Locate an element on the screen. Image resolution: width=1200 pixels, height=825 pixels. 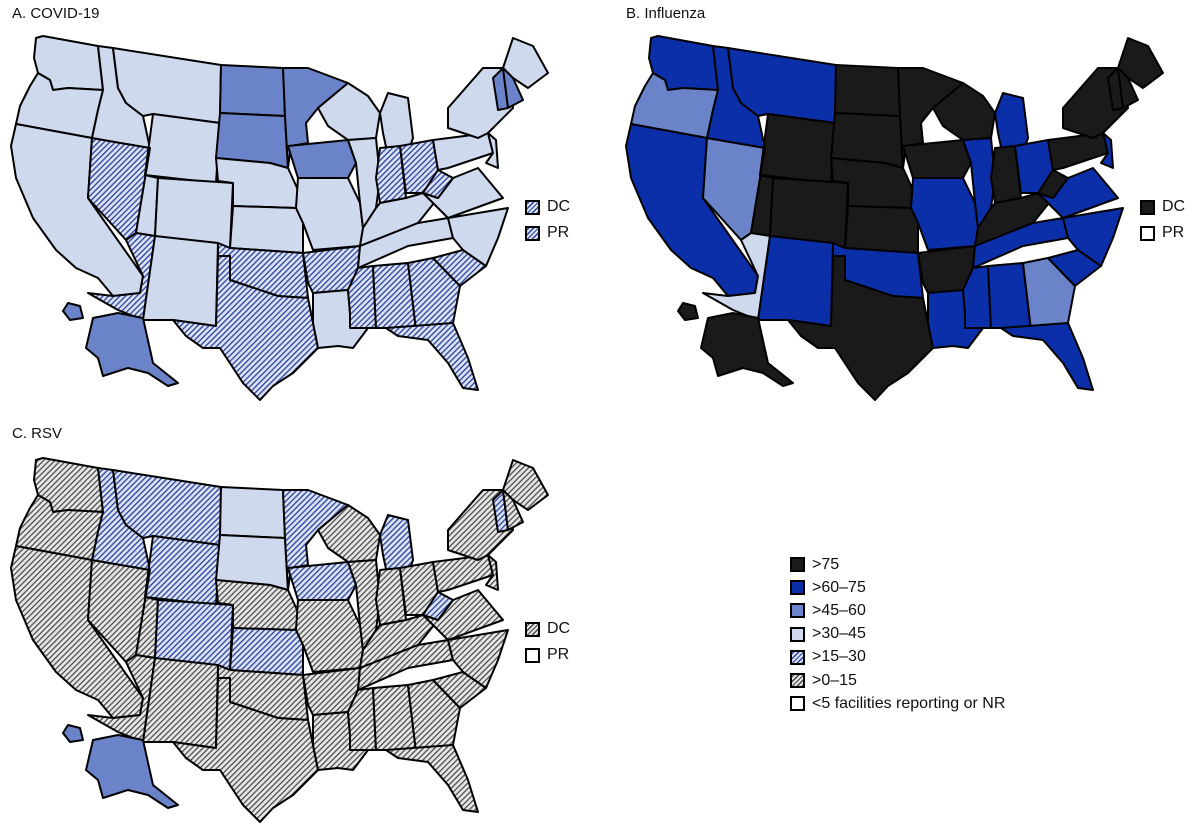
legend-label: <5 facilities reporting or NR is located at coordinates (909, 703).